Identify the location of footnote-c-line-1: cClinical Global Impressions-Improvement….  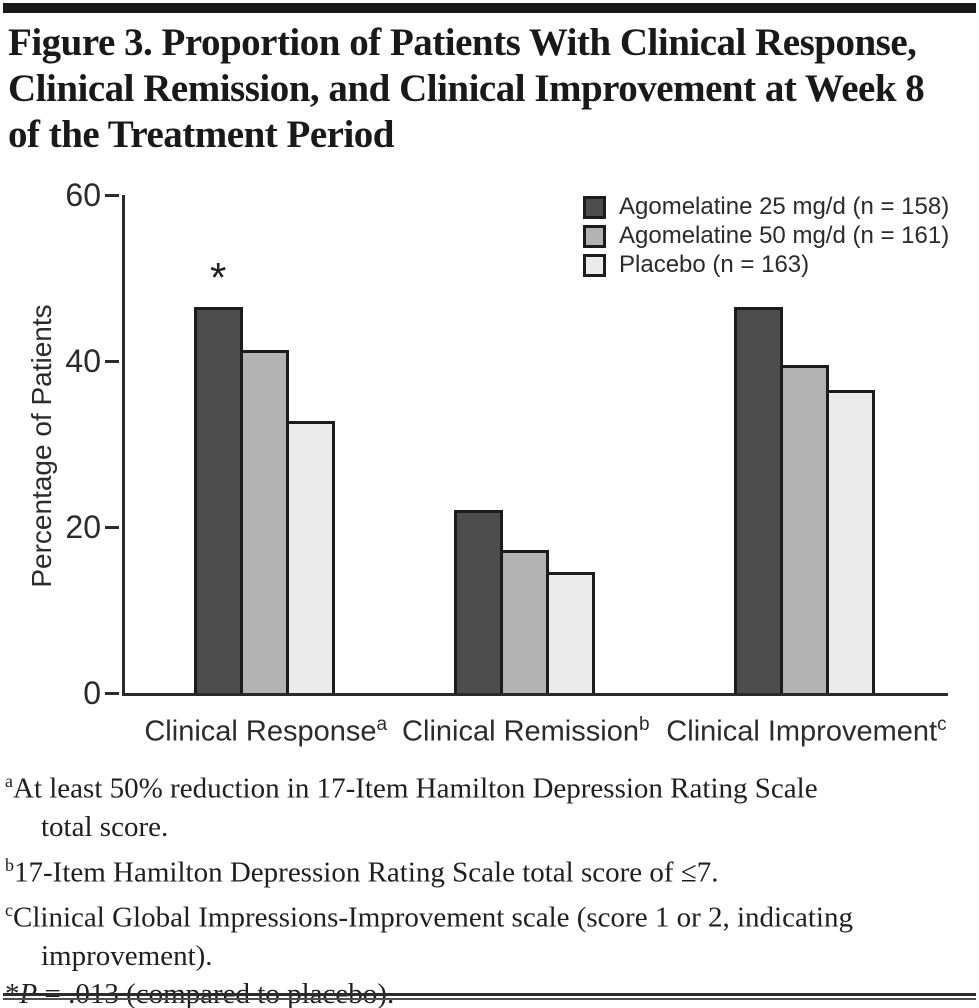
(429, 914).